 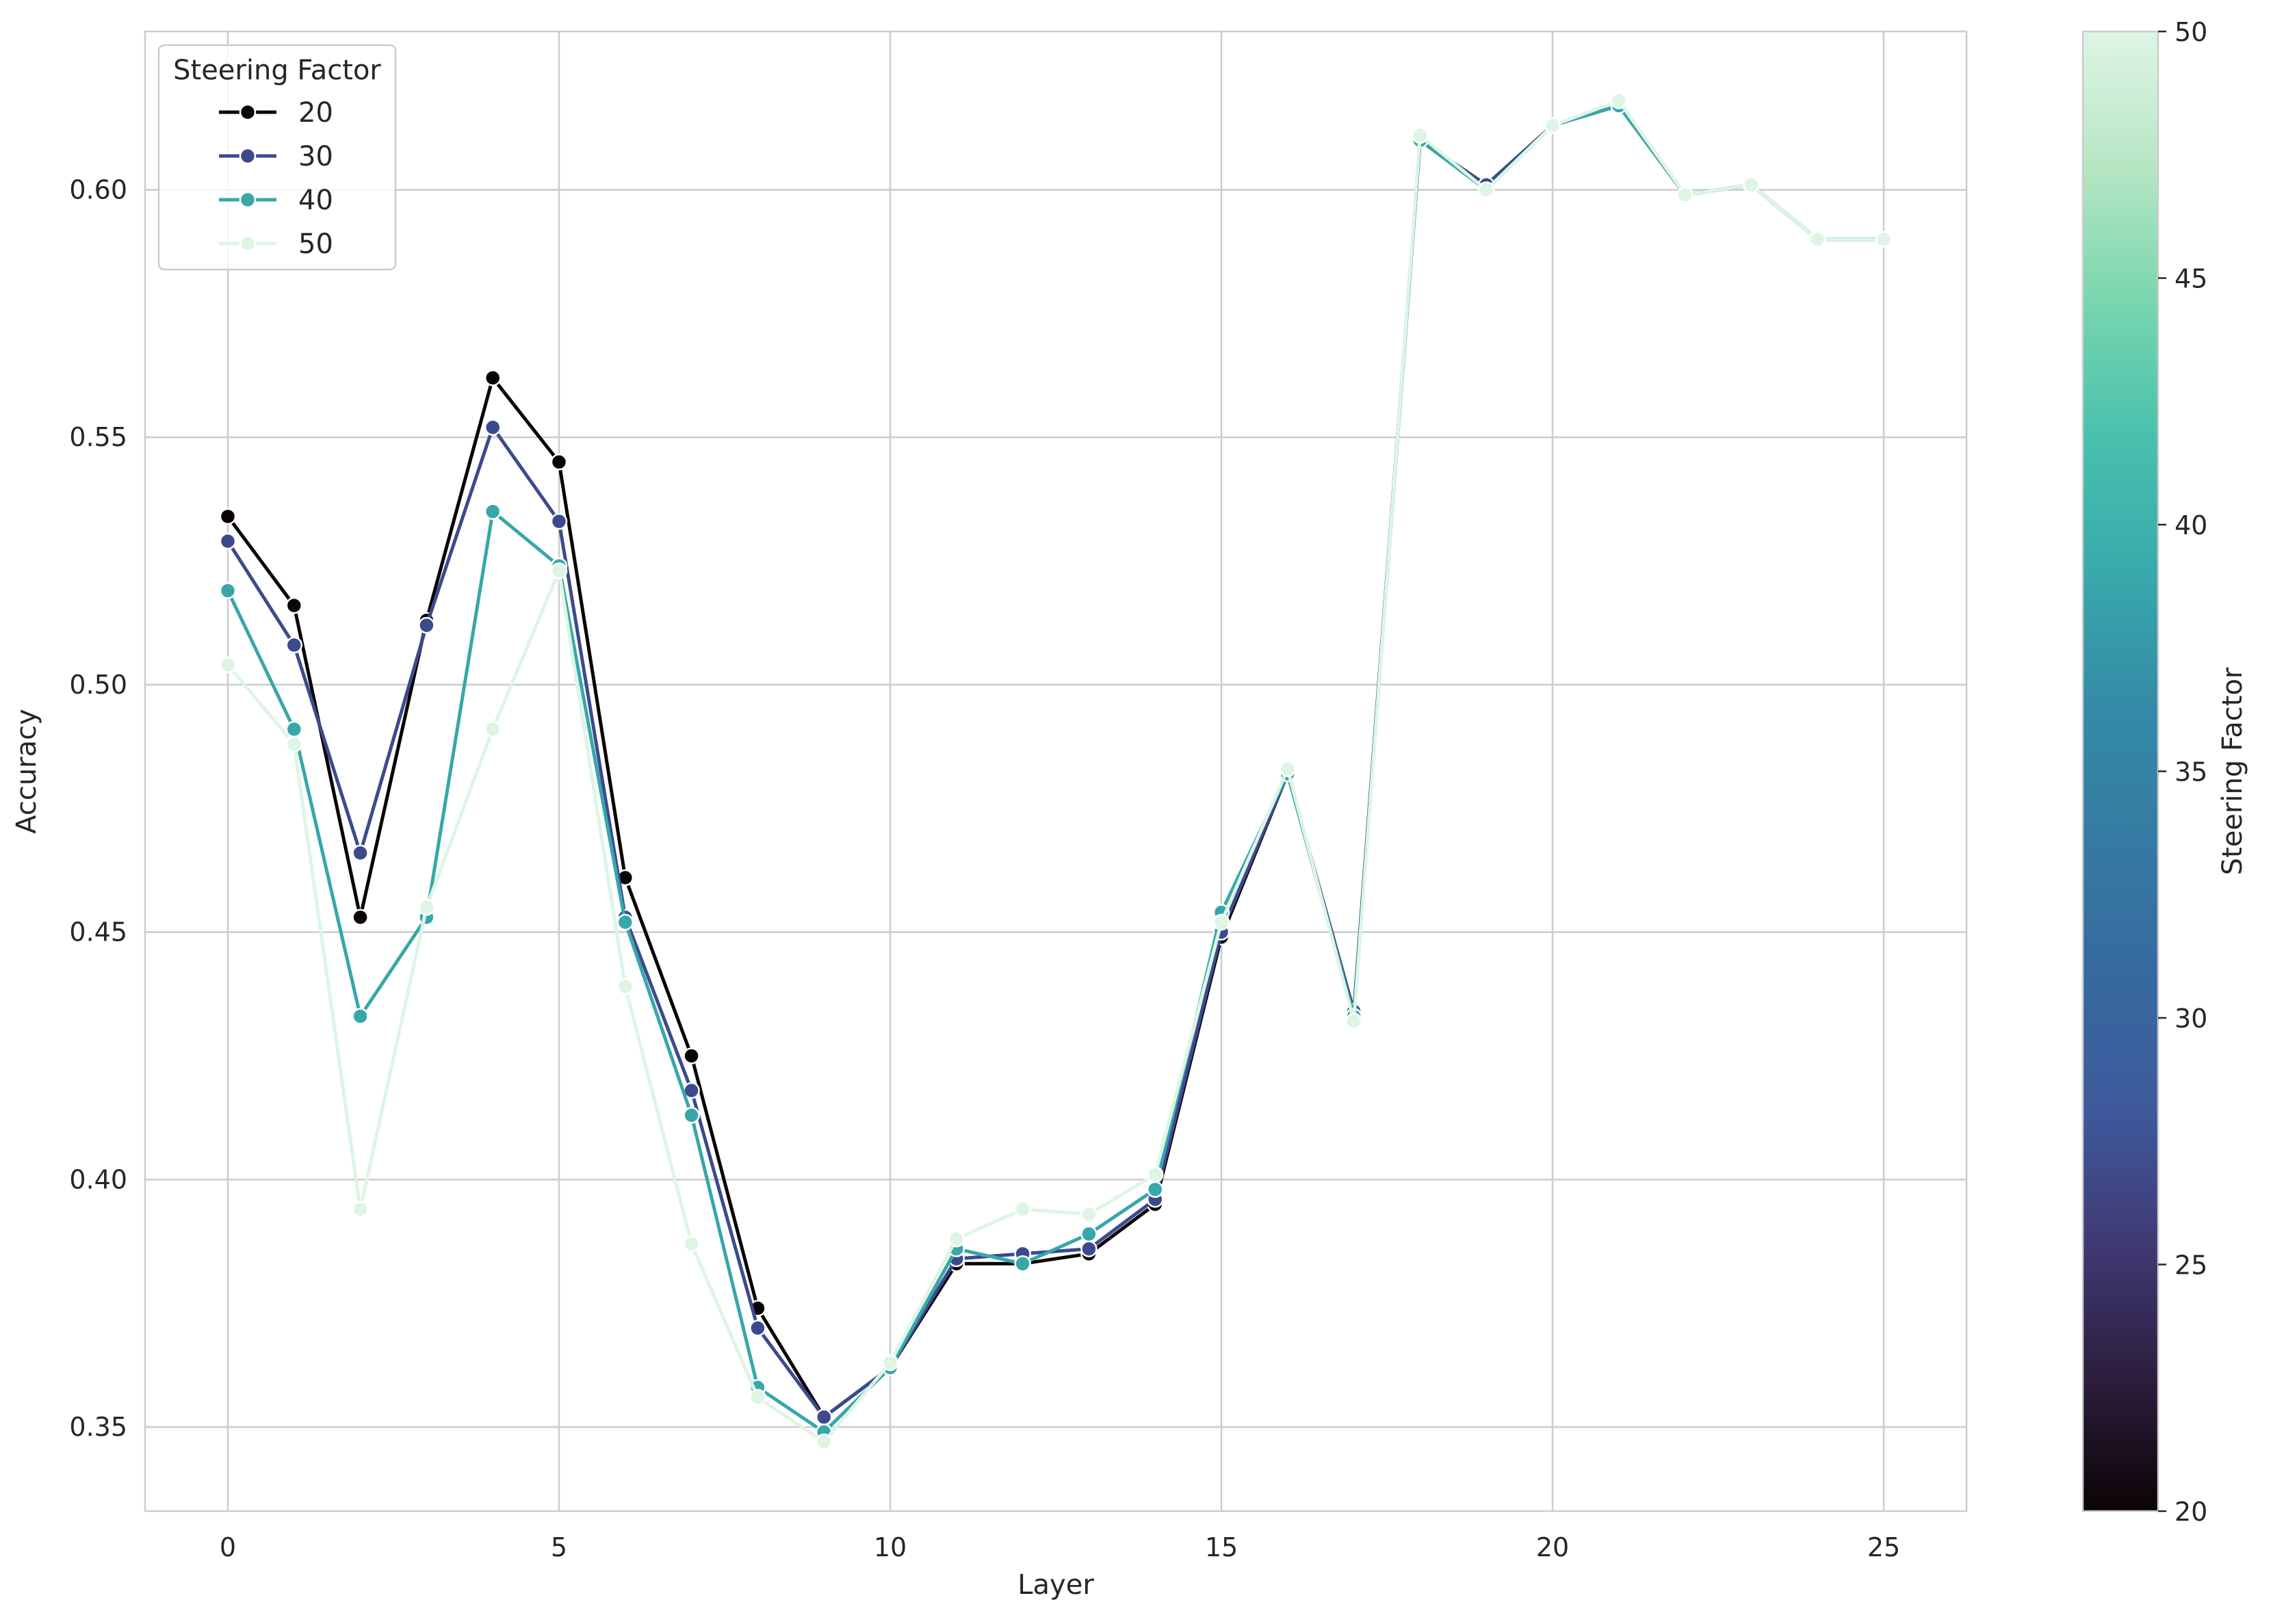 What do you see at coordinates (98, 1427) in the screenshot?
I see `y-tick-label: 0.35` at bounding box center [98, 1427].